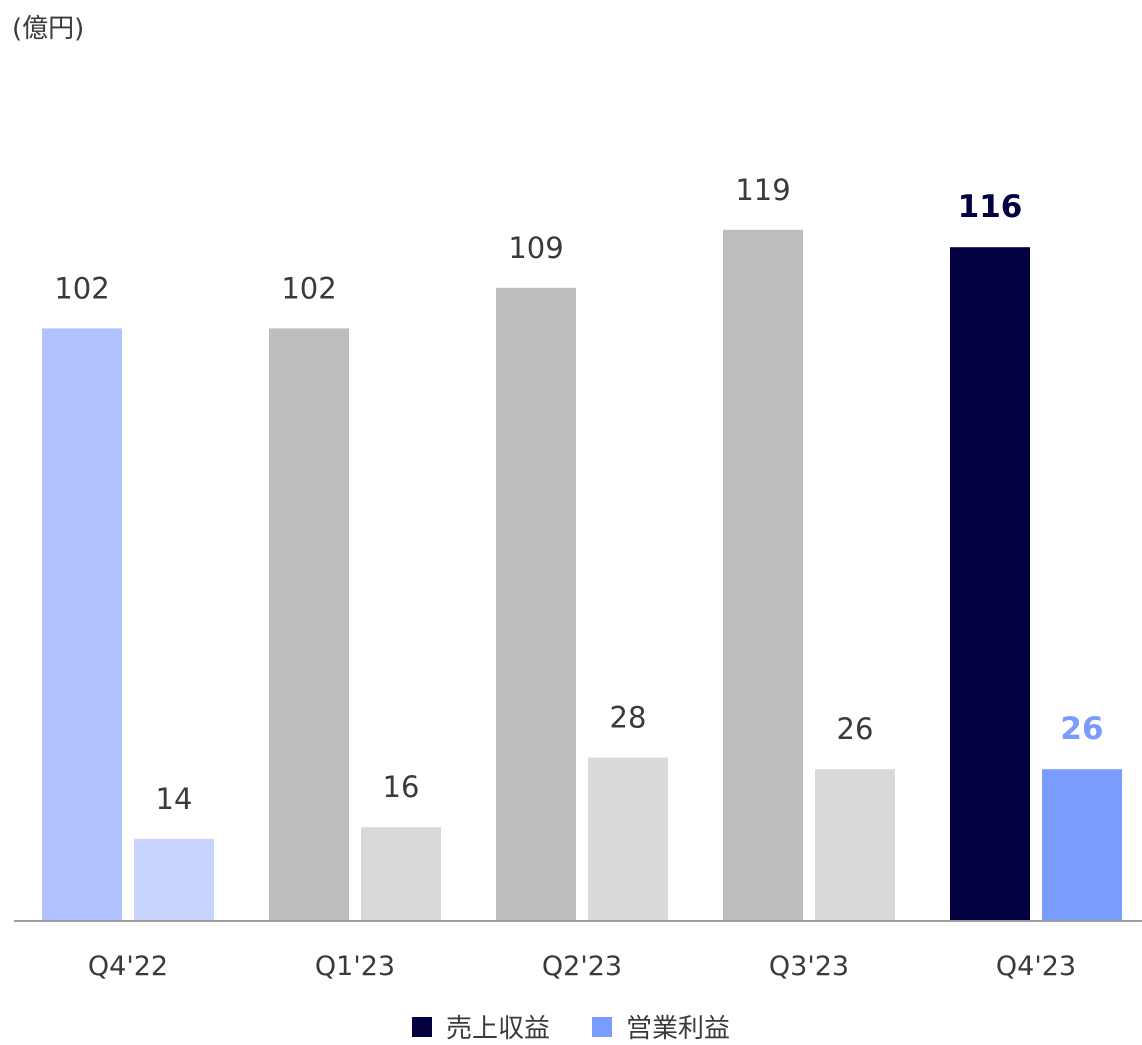 This screenshot has height=1045, width=1142. Describe the element at coordinates (308, 288) in the screenshot. I see `data-label-revenue-1: 102` at that location.